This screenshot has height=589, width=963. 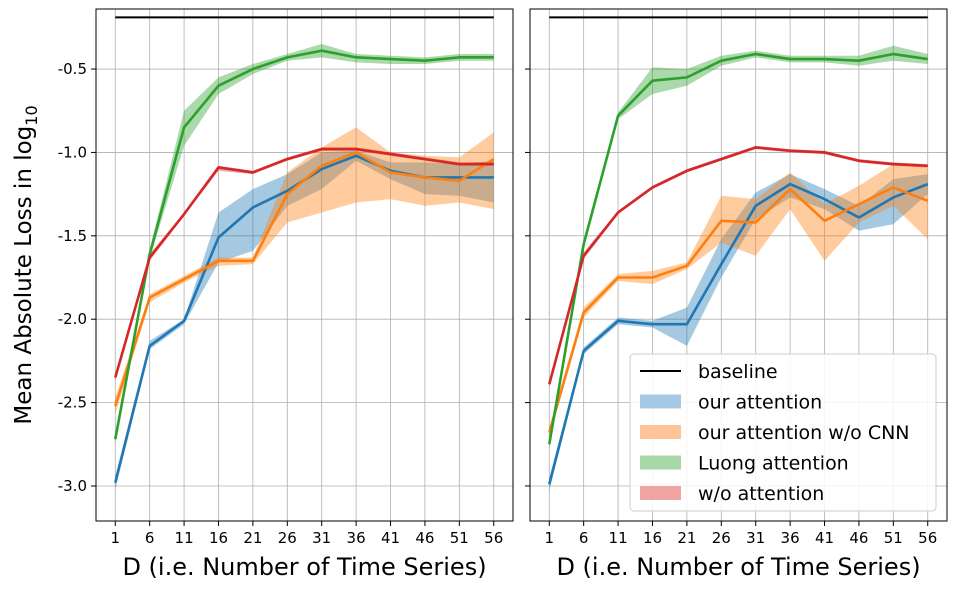 I want to click on x-tick-label-right-9: 46, so click(x=858, y=538).